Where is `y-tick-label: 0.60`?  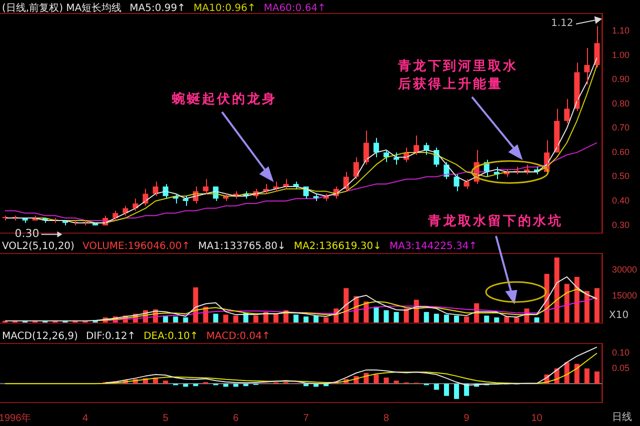
y-tick-label: 0.60 is located at coordinates (621, 151).